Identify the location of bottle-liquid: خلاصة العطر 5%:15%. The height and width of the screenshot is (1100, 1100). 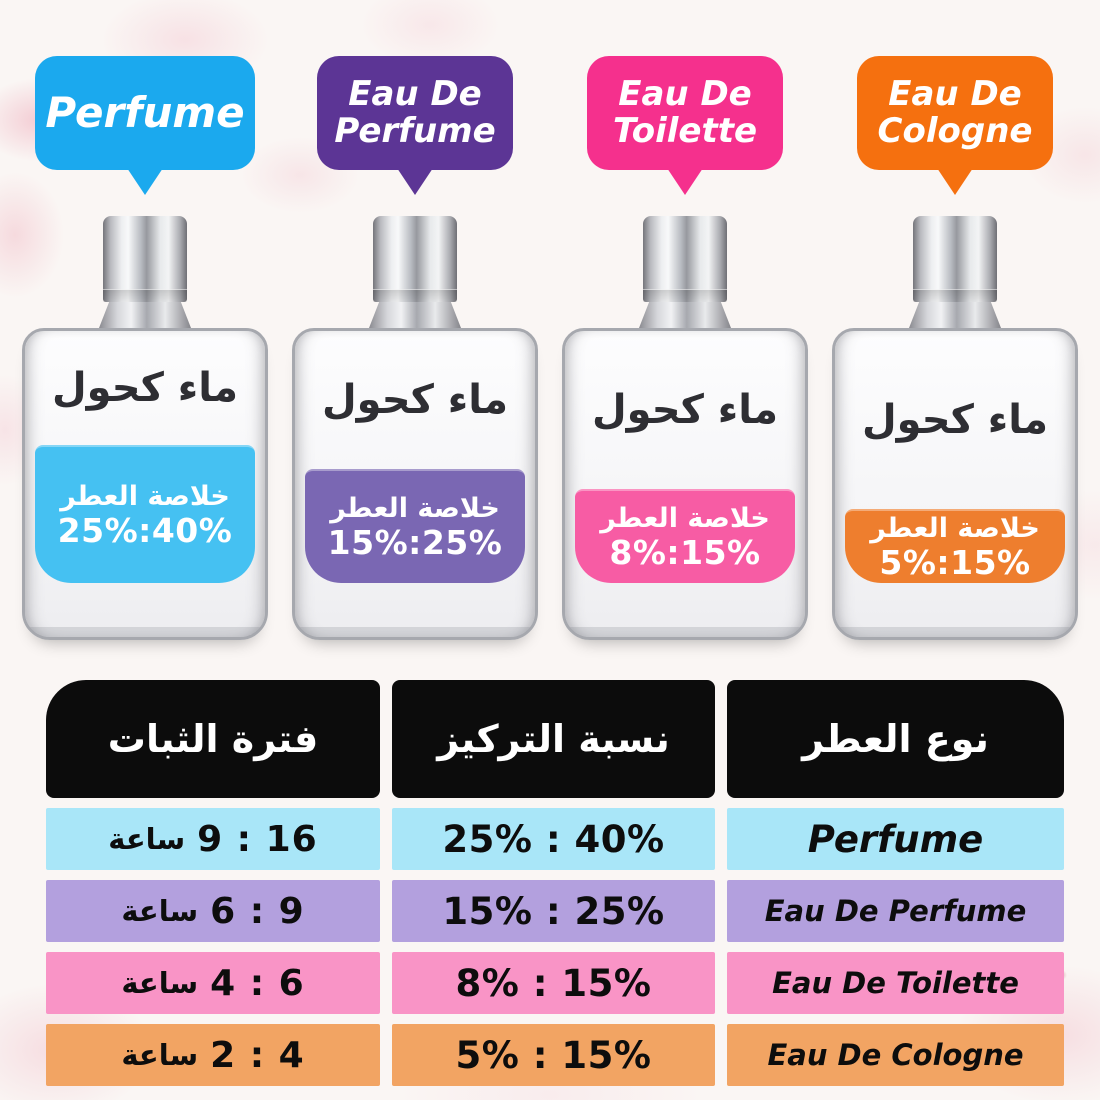
(955, 546).